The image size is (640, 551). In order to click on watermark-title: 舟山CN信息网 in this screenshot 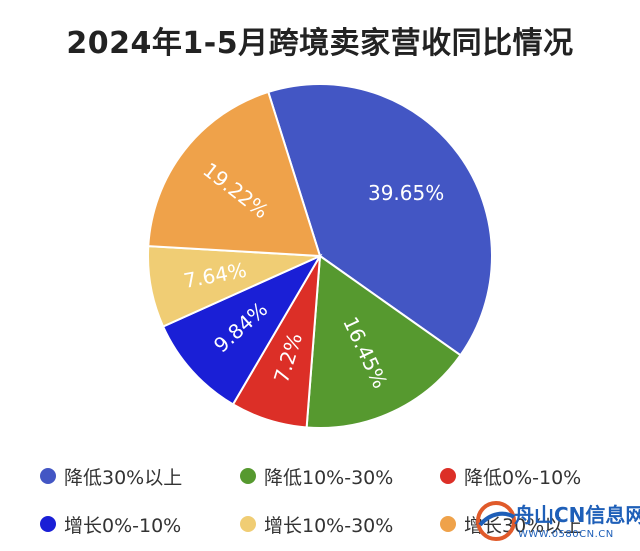, I will do `click(577, 515)`.